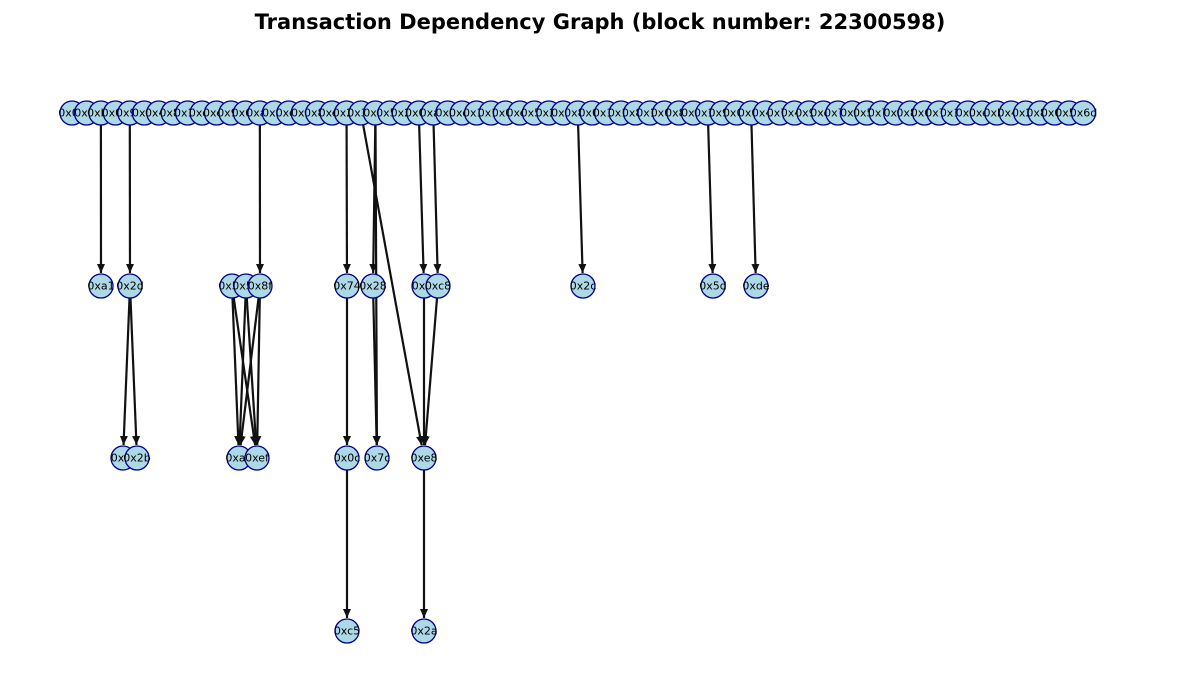 This screenshot has width=1200, height=700. I want to click on tx-node-label: 0x5d, so click(713, 286).